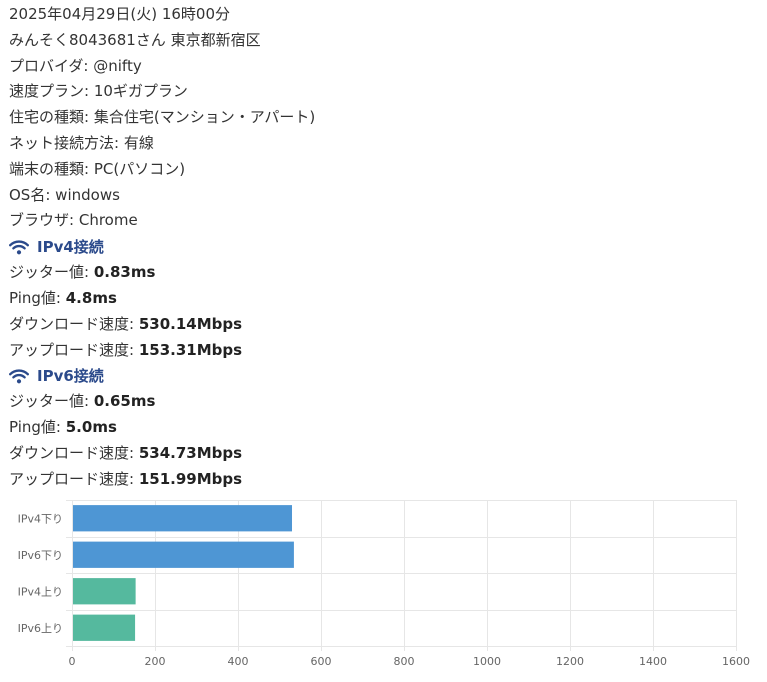 The width and height of the screenshot is (767, 682). What do you see at coordinates (70, 376) in the screenshot?
I see `ipv6-title: IPv6接続` at bounding box center [70, 376].